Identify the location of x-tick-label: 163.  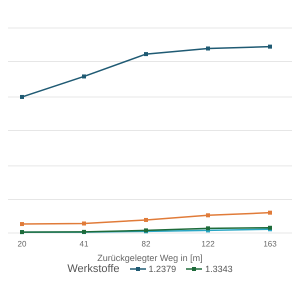
(270, 244).